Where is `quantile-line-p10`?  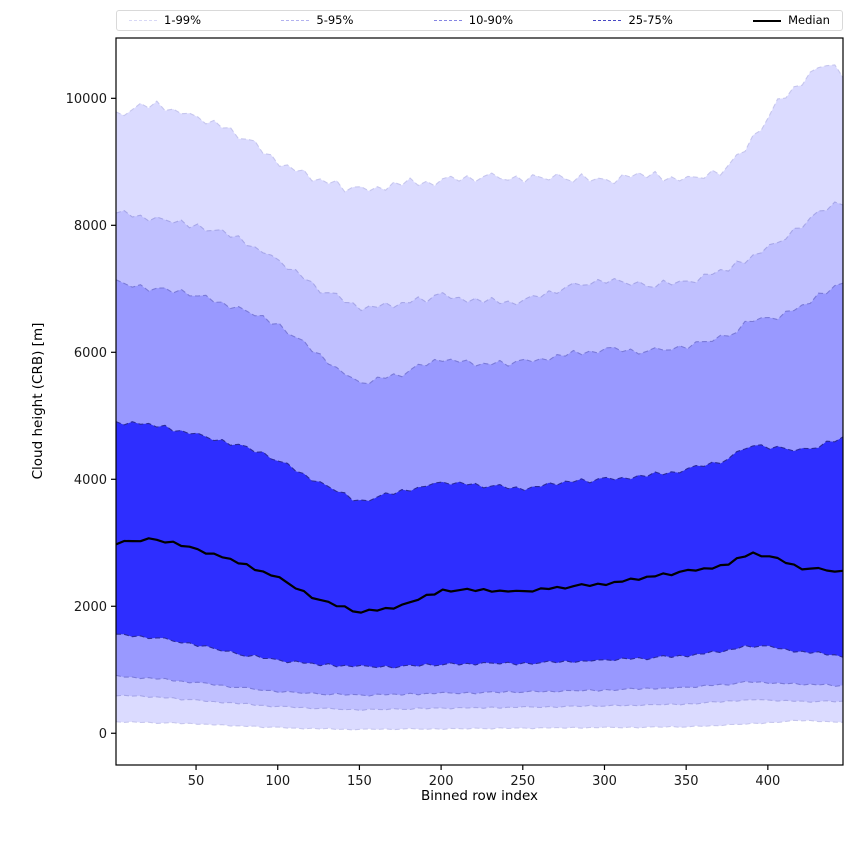
quantile-line-p10 is located at coordinates (479, 685).